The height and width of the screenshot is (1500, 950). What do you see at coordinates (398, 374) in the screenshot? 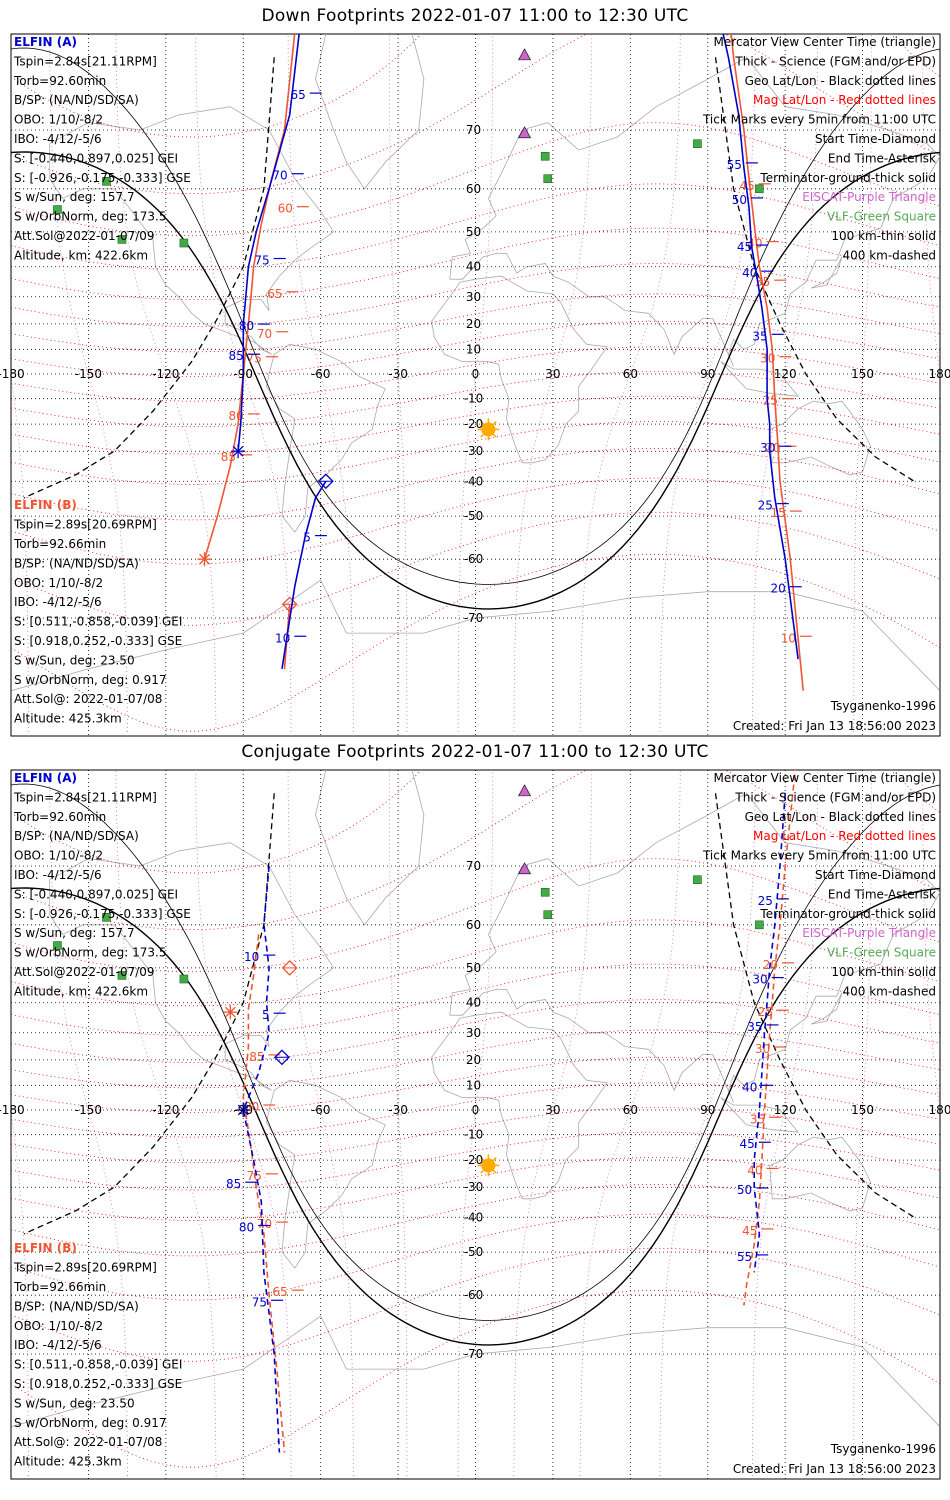
I see `lon-tick-label: -30` at bounding box center [398, 374].